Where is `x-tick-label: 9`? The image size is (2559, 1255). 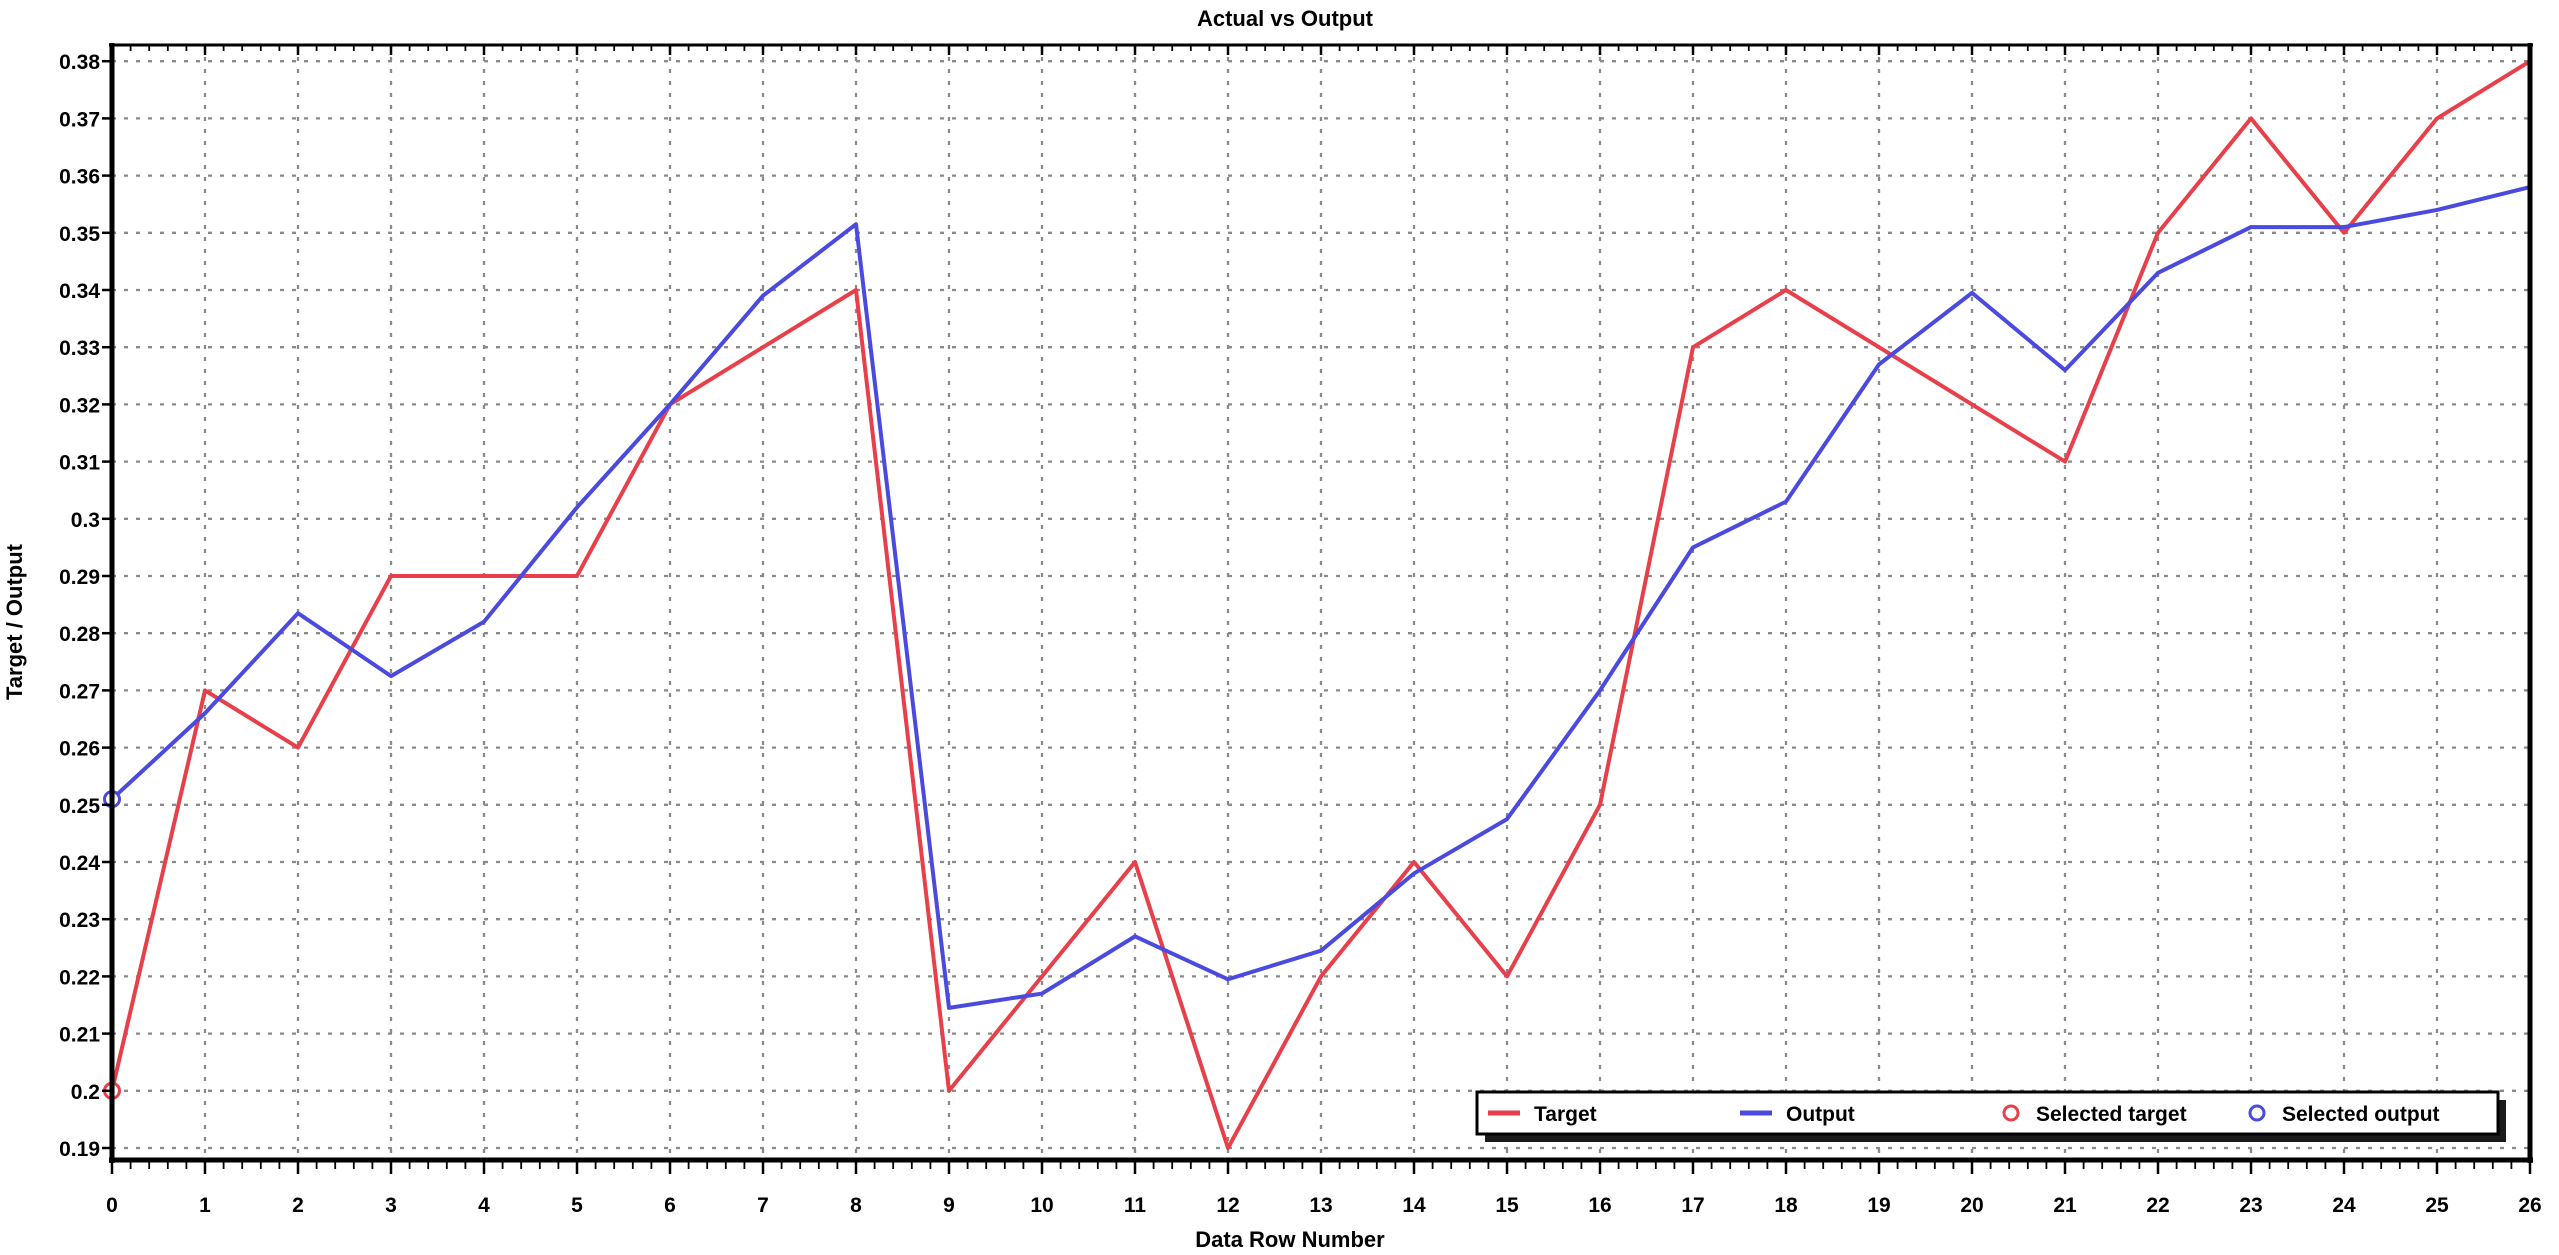
x-tick-label: 9 is located at coordinates (949, 1205).